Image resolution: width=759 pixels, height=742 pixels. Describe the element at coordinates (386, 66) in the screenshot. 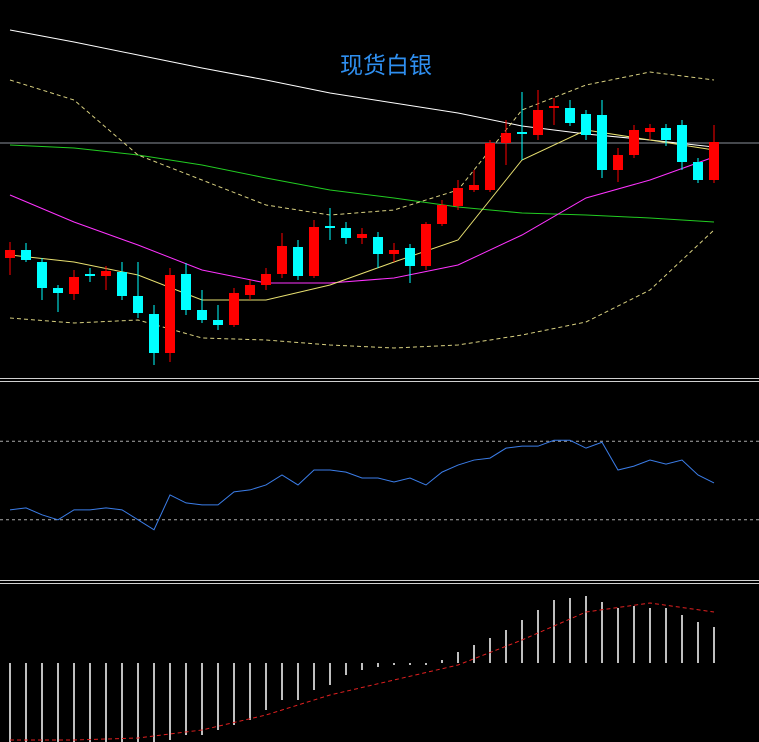

I see `chart-title: 现货白银` at that location.